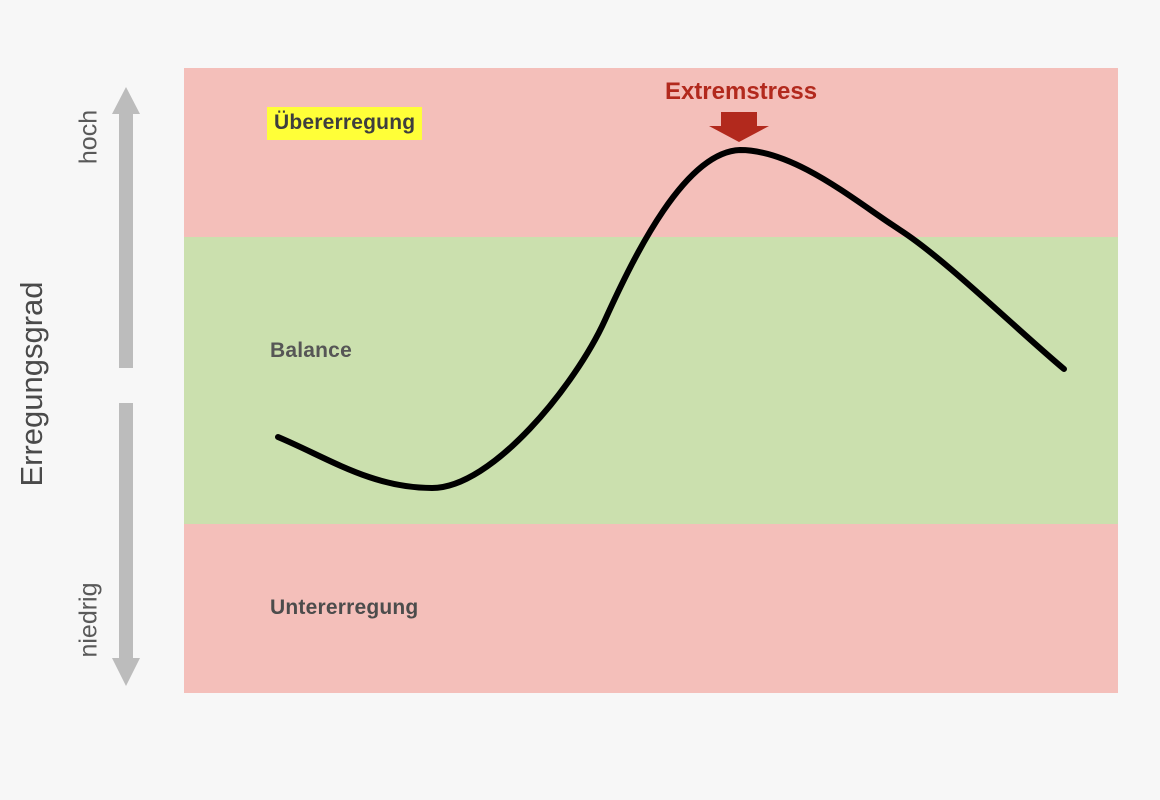 The width and height of the screenshot is (1160, 800). I want to click on axis-up-arrow-icon, so click(126, 227).